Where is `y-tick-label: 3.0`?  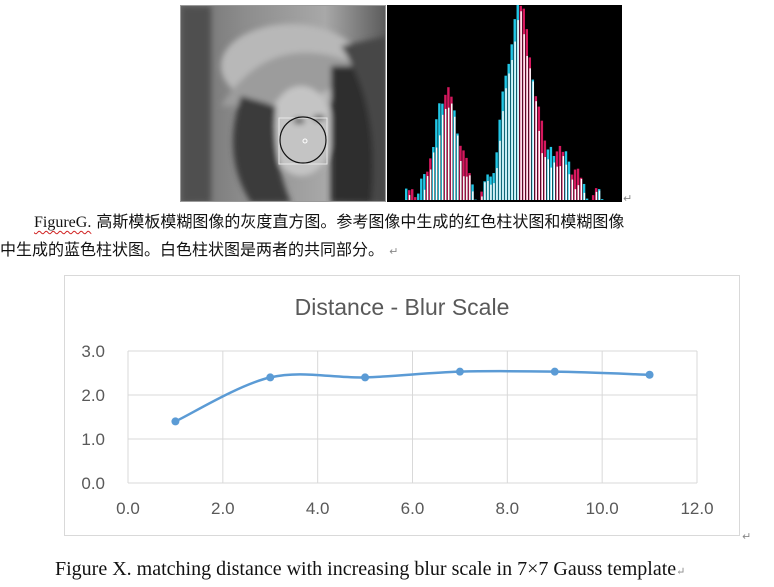
y-tick-label: 3.0 is located at coordinates (93, 351).